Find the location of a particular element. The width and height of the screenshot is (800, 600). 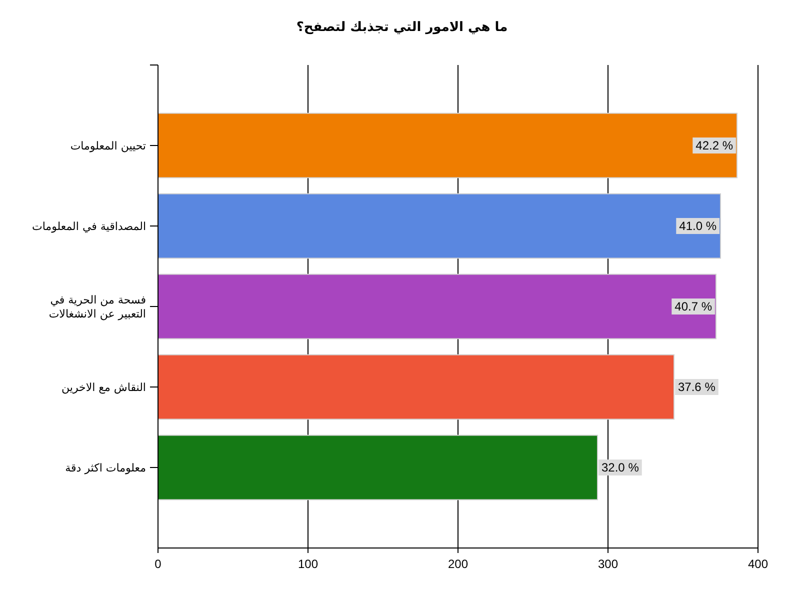

x-tick-label: 200 is located at coordinates (458, 564).